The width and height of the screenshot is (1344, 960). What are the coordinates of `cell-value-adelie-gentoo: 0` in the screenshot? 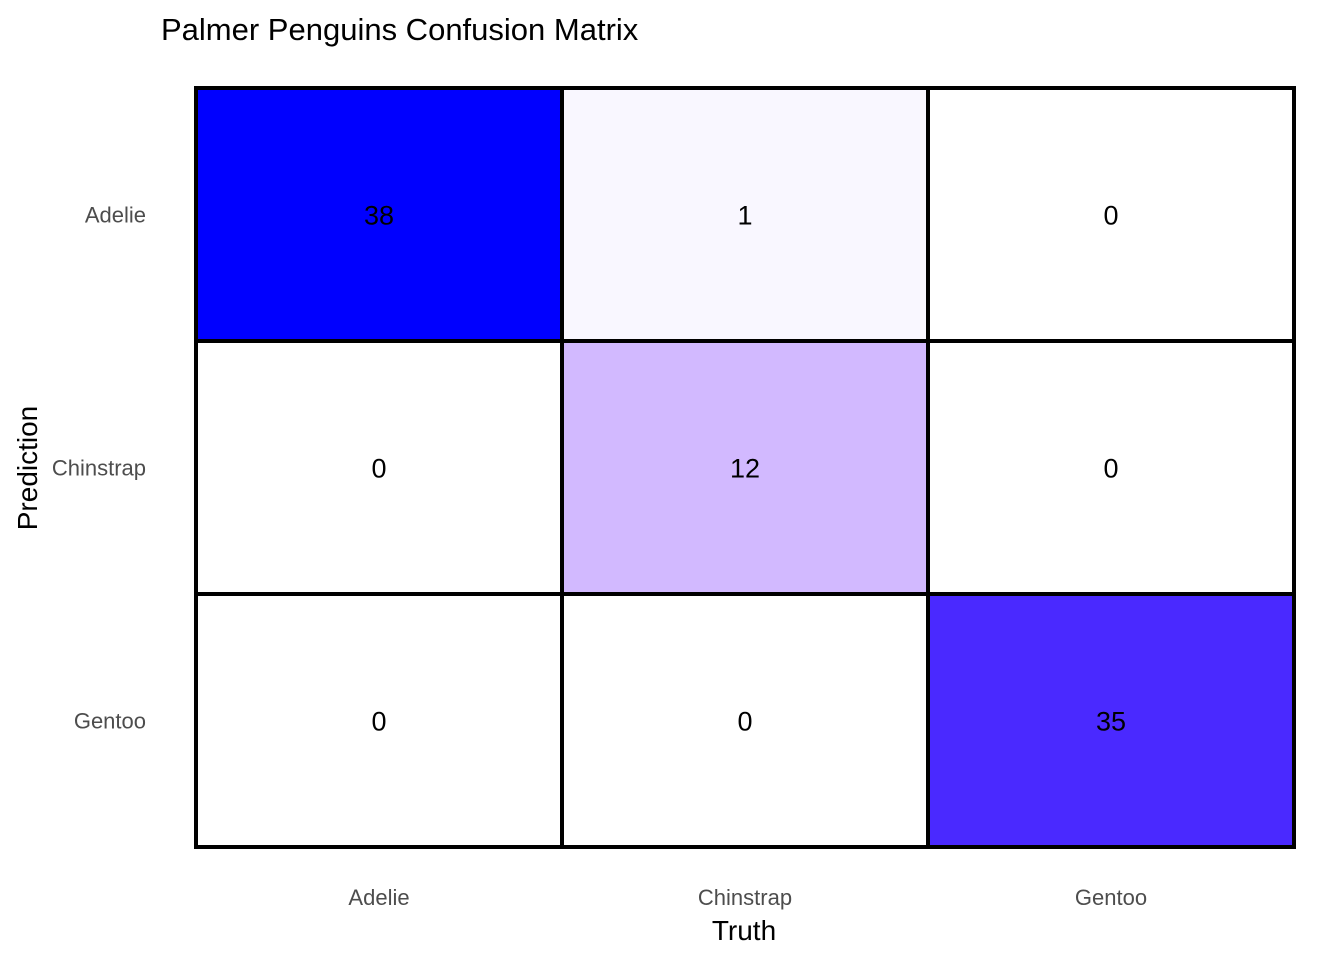 It's located at (1110, 216).